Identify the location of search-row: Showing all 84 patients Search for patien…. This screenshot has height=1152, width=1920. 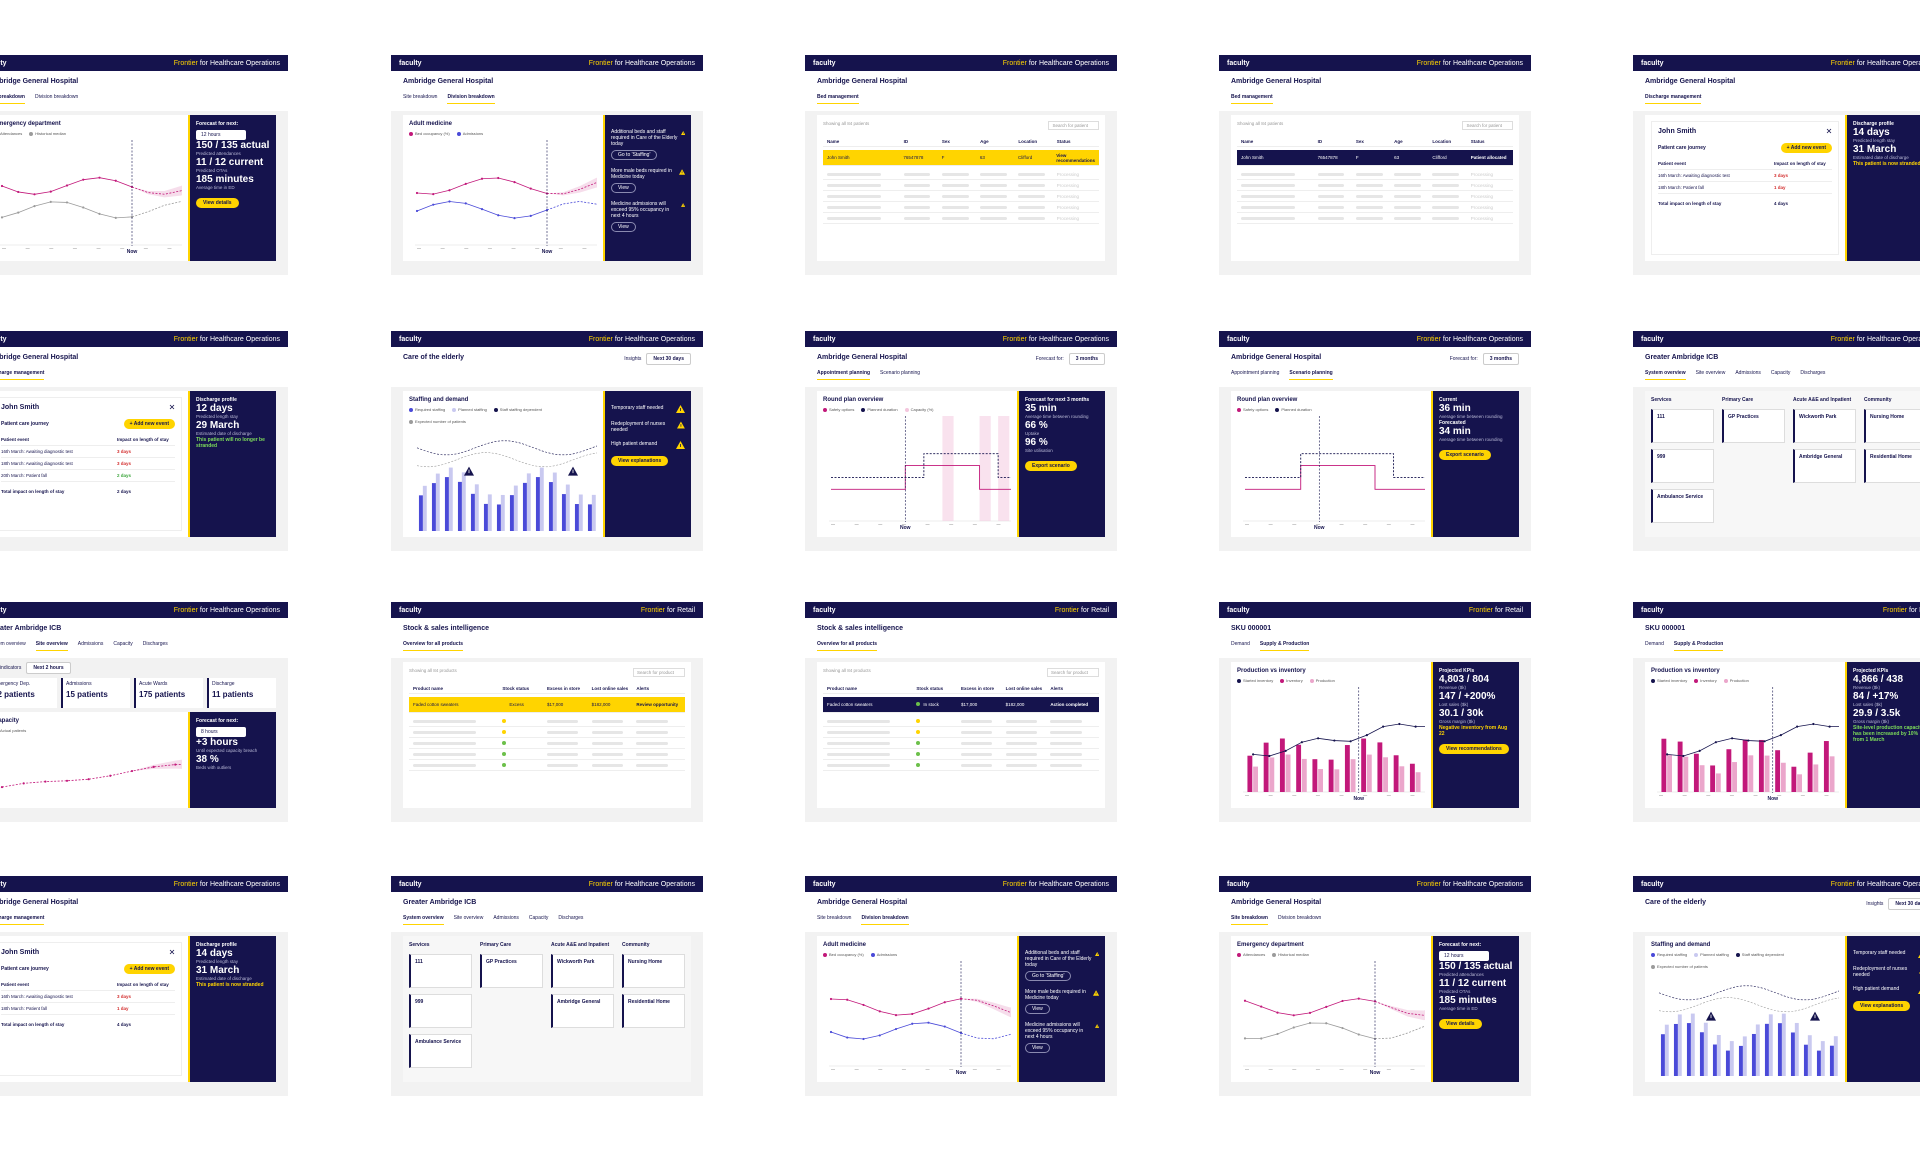
(1375, 125).